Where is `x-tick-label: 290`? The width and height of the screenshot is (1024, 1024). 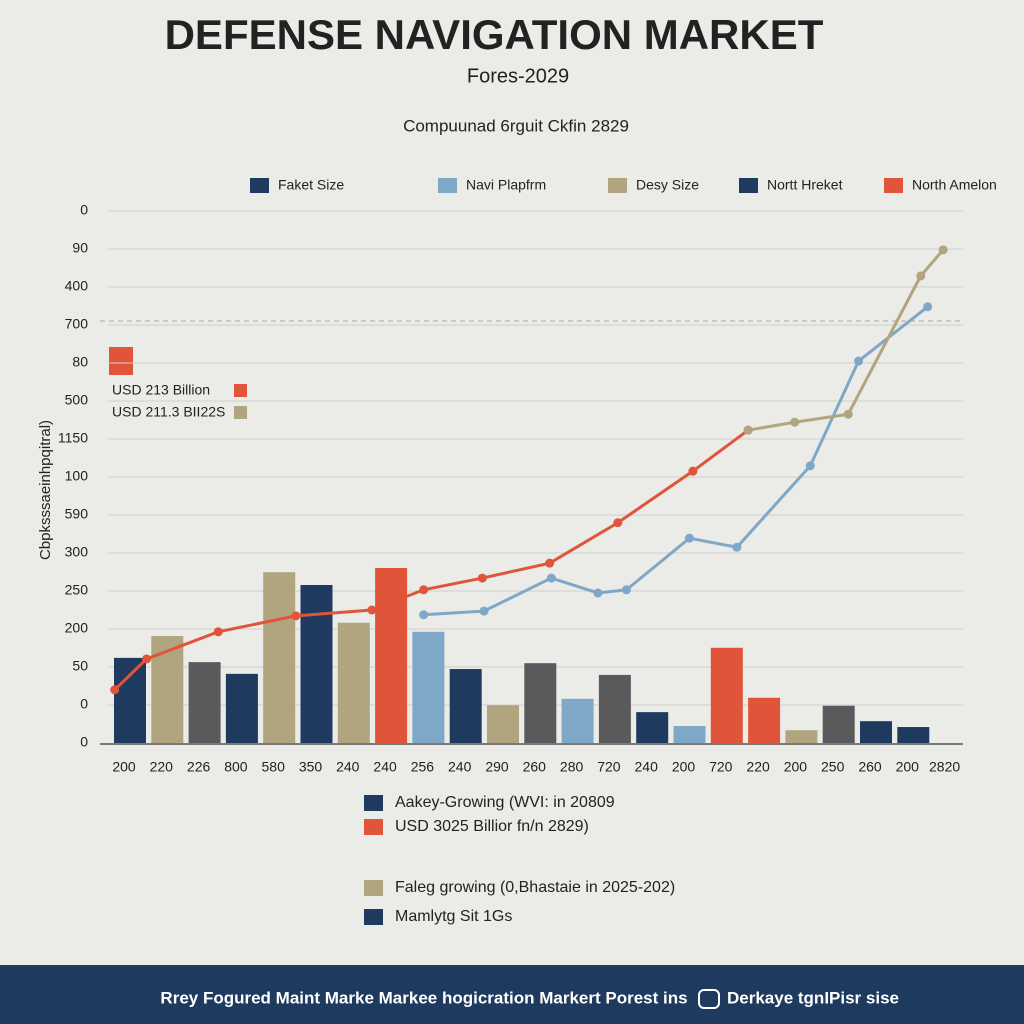
x-tick-label: 290 is located at coordinates (497, 767).